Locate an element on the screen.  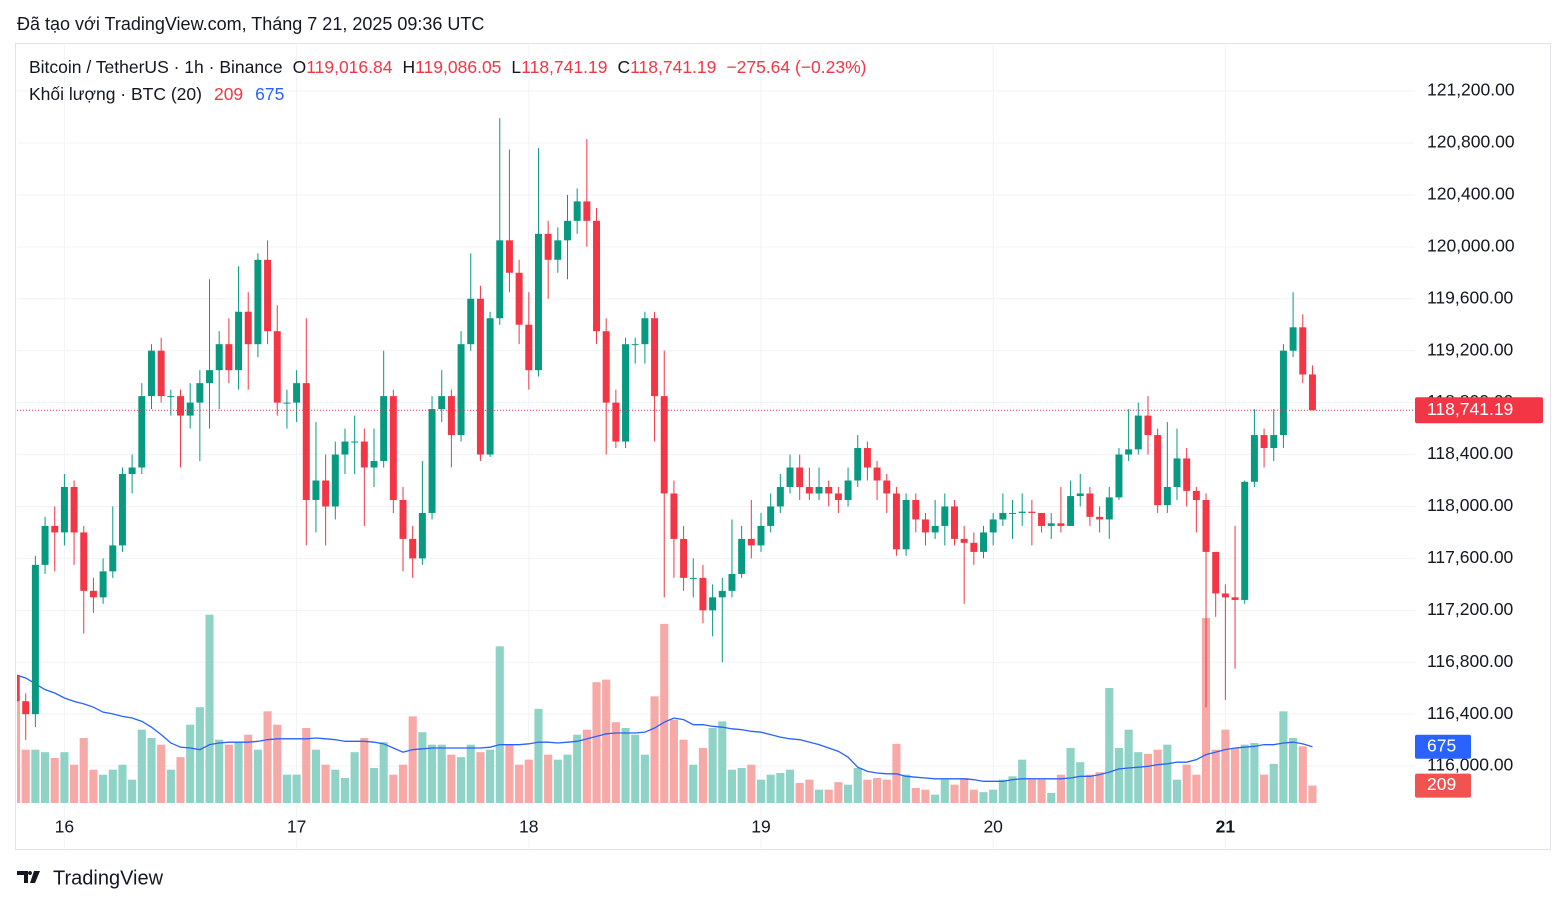
change-value: −275.64 (−0.23%) is located at coordinates (796, 67).